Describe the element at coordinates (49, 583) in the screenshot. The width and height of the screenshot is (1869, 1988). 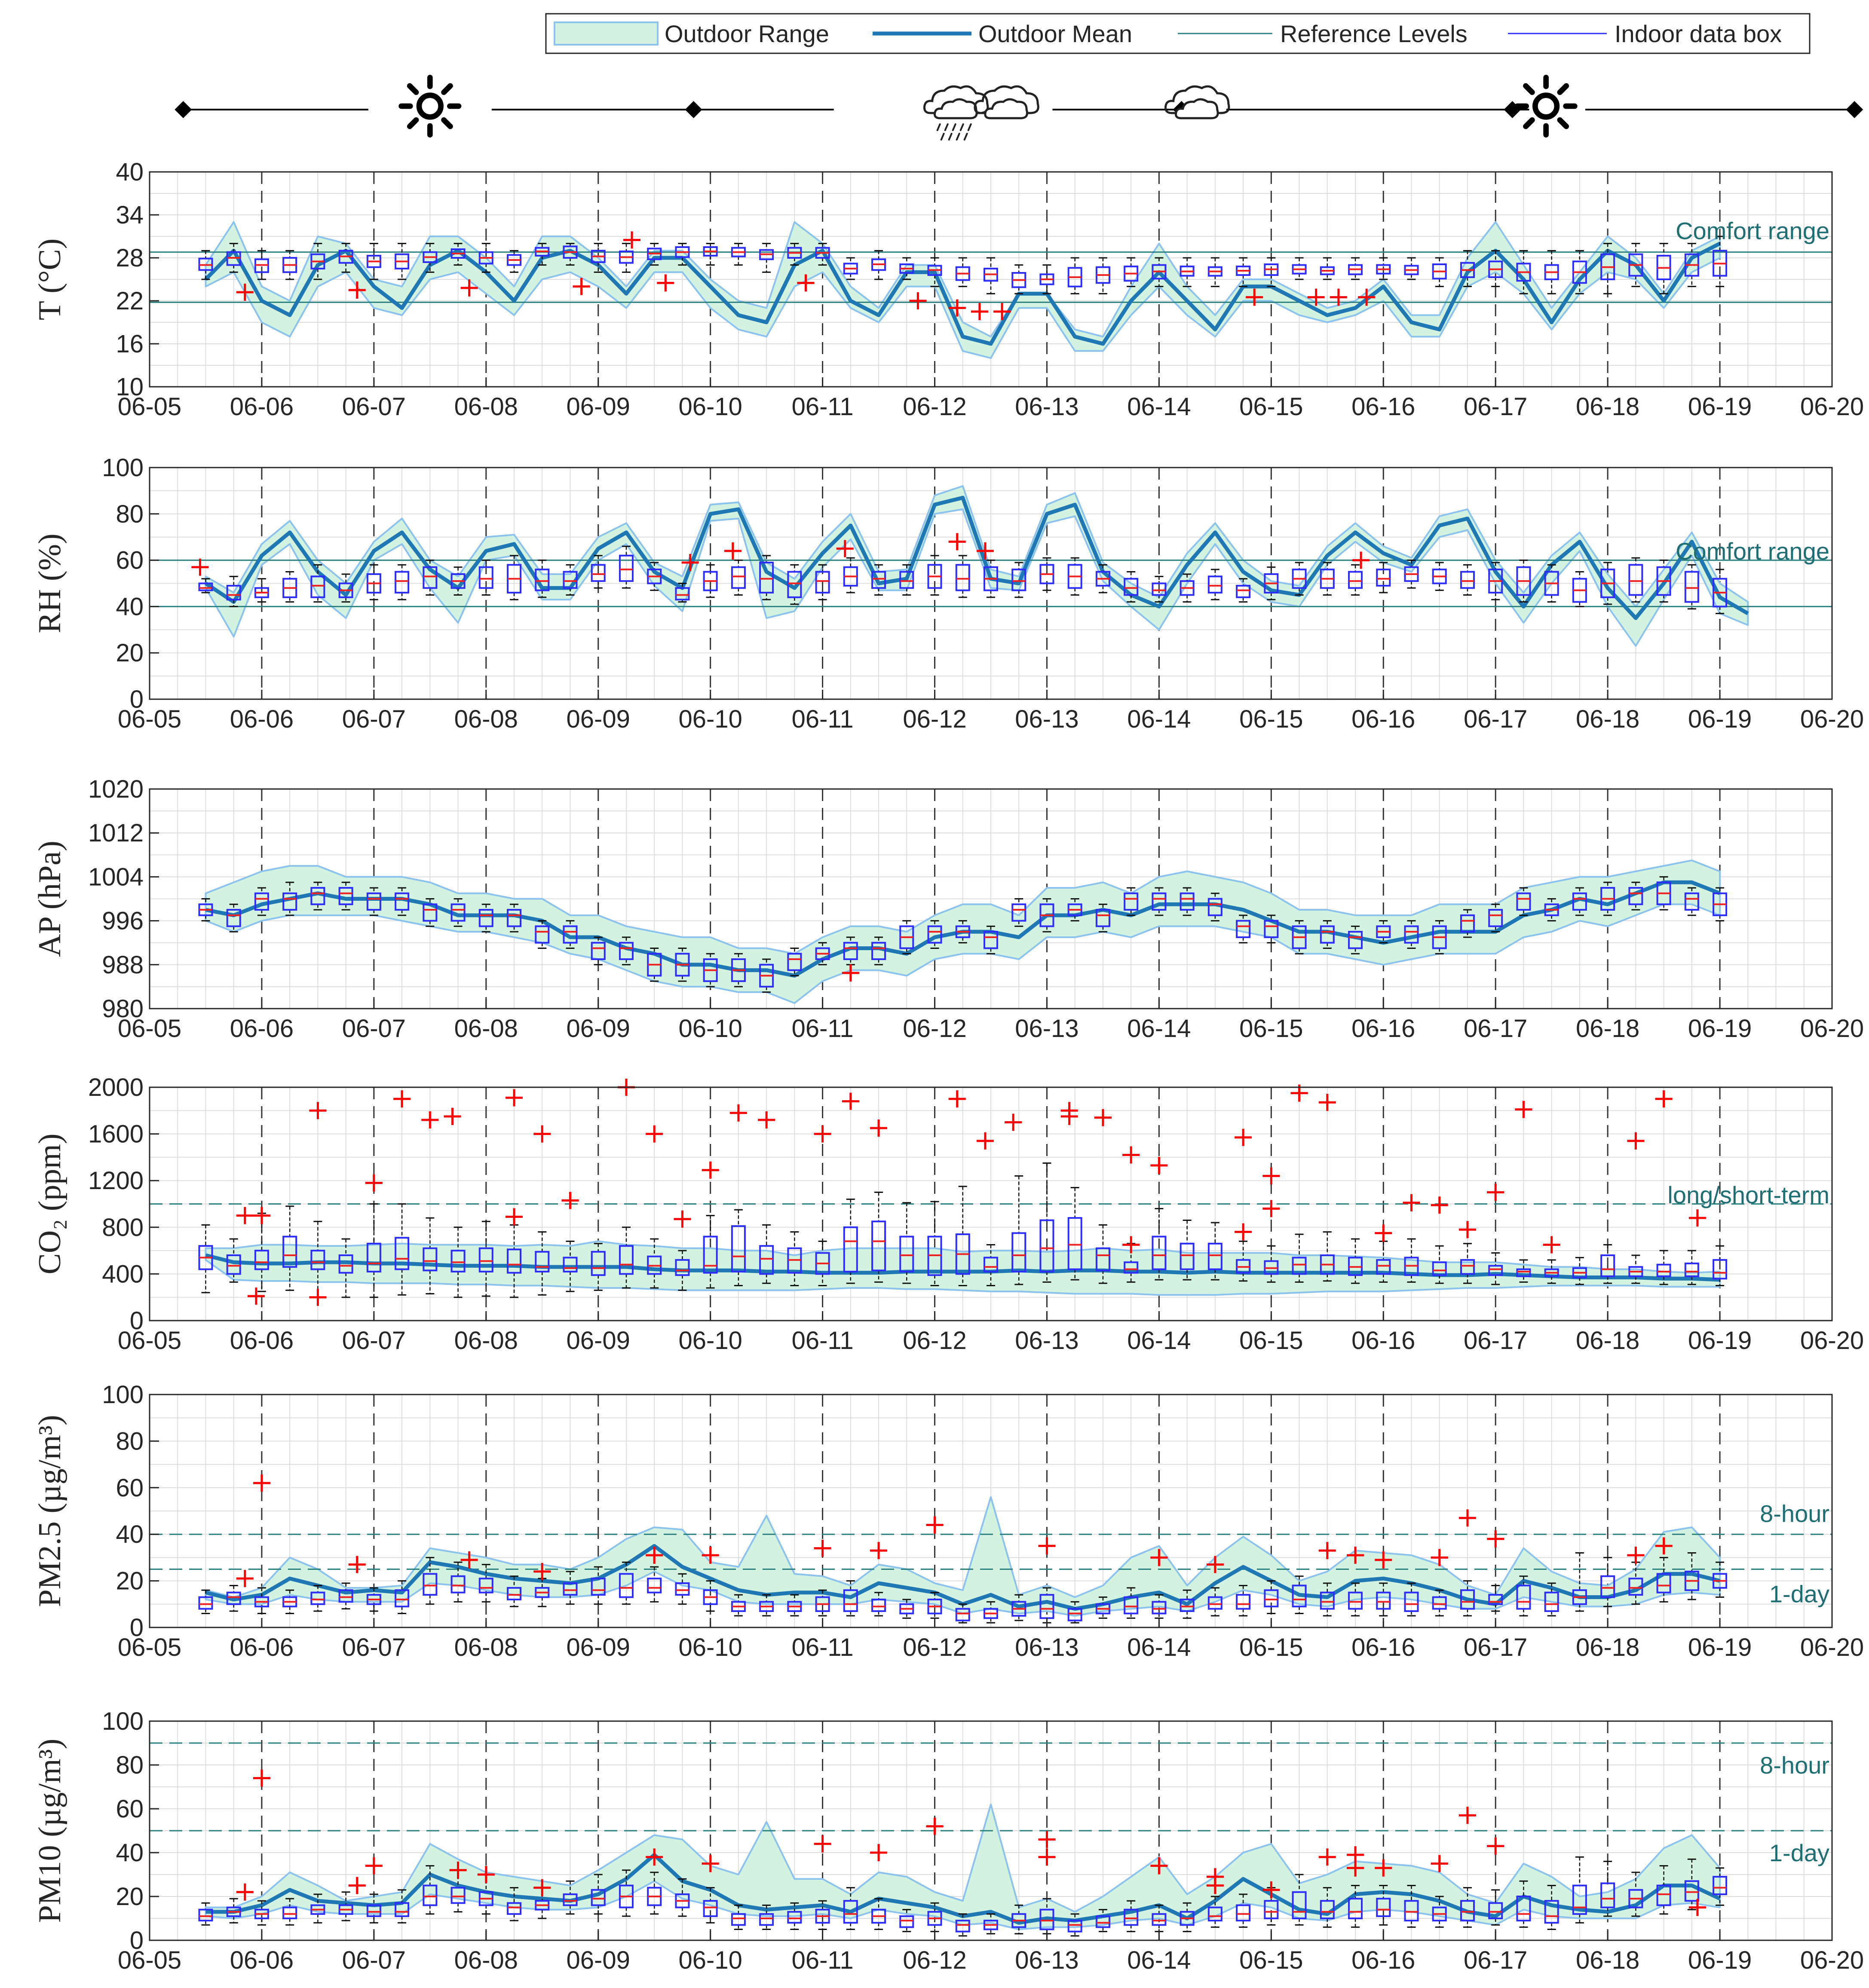
I see `y-axis-label: RH (%)` at that location.